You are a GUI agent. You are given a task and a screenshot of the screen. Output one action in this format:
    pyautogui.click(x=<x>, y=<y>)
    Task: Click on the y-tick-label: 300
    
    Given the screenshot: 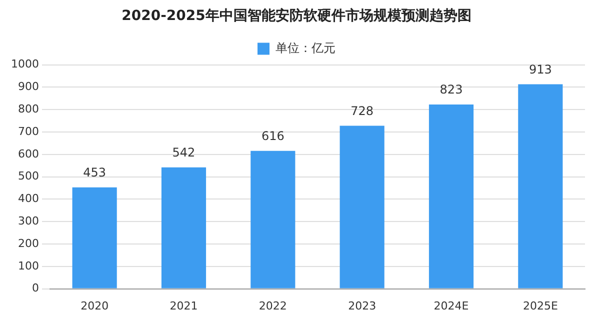 What is the action you would take?
    pyautogui.click(x=28, y=221)
    